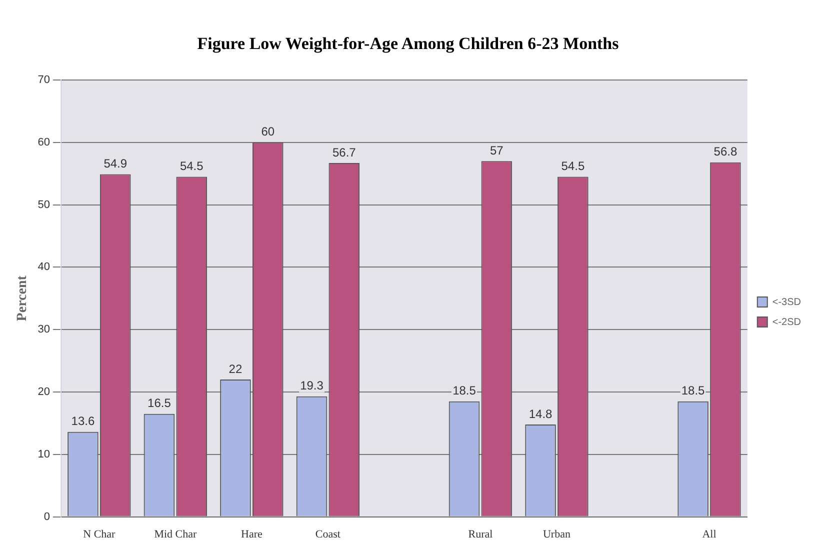  Describe the element at coordinates (480, 534) in the screenshot. I see `x-tick-label: Rural` at that location.